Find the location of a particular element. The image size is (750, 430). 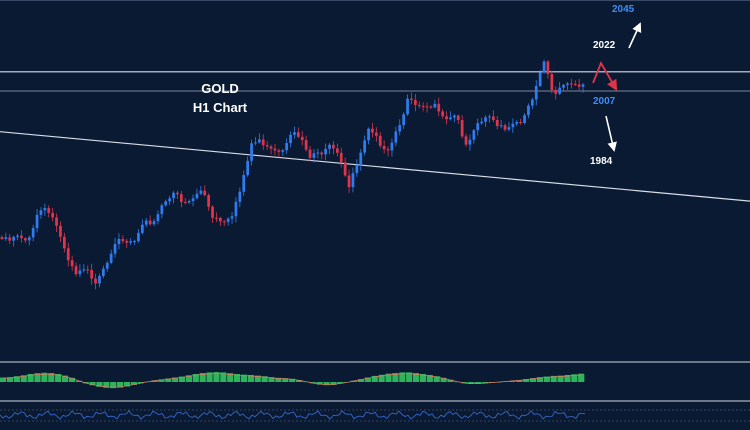

chart-subtitle: H1 Chart is located at coordinates (220, 107).